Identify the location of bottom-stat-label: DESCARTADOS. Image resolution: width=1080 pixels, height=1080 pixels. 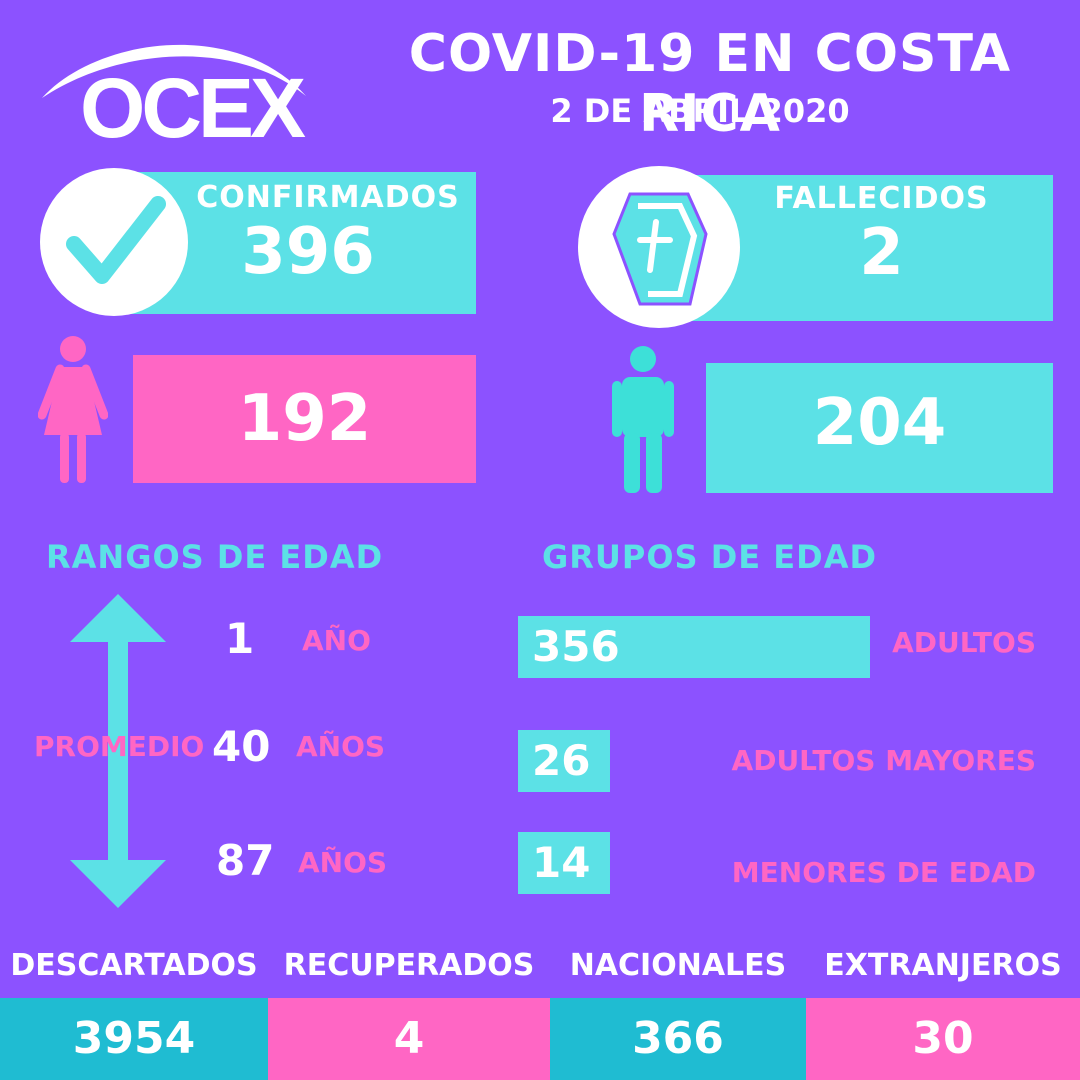
(134, 965).